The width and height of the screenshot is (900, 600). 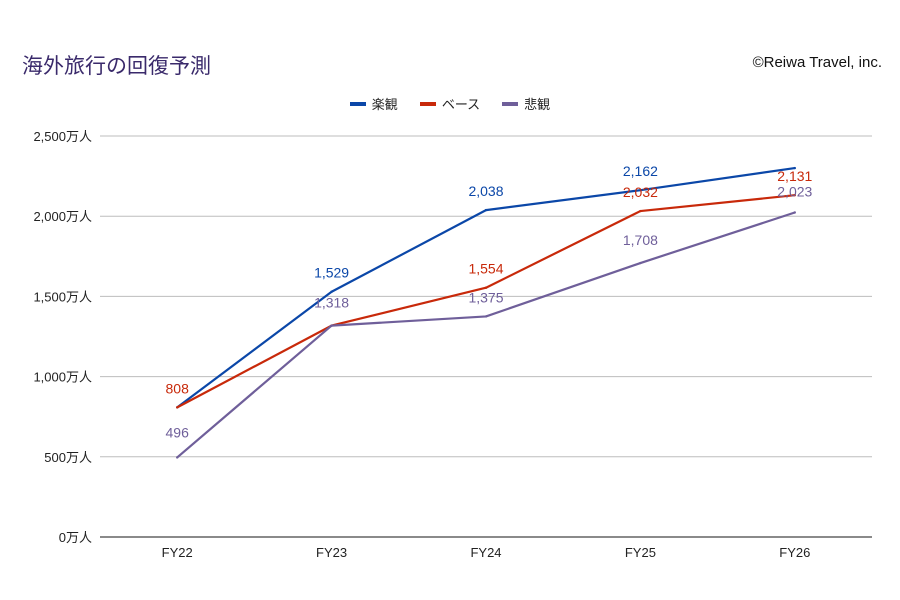 I want to click on data-label: 1,375, so click(x=485, y=297).